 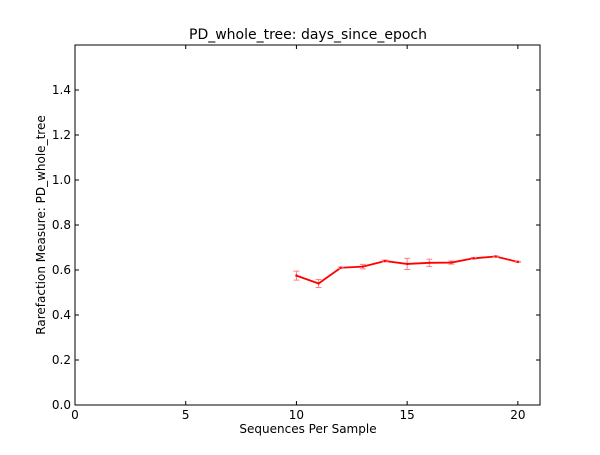 What do you see at coordinates (407, 272) in the screenshot?
I see `series-layer` at bounding box center [407, 272].